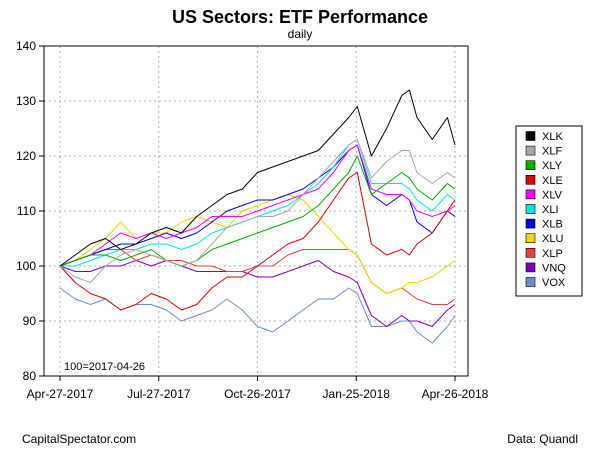  I want to click on legend-swatch-vox, so click(530, 282).